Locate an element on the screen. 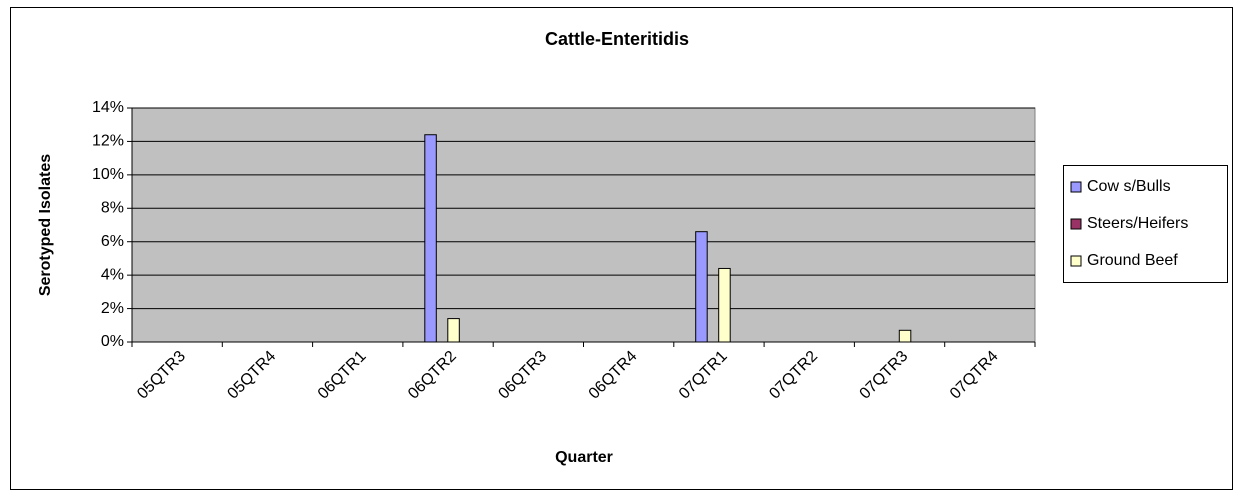  y-tick-label: 14% is located at coordinates (108, 107).